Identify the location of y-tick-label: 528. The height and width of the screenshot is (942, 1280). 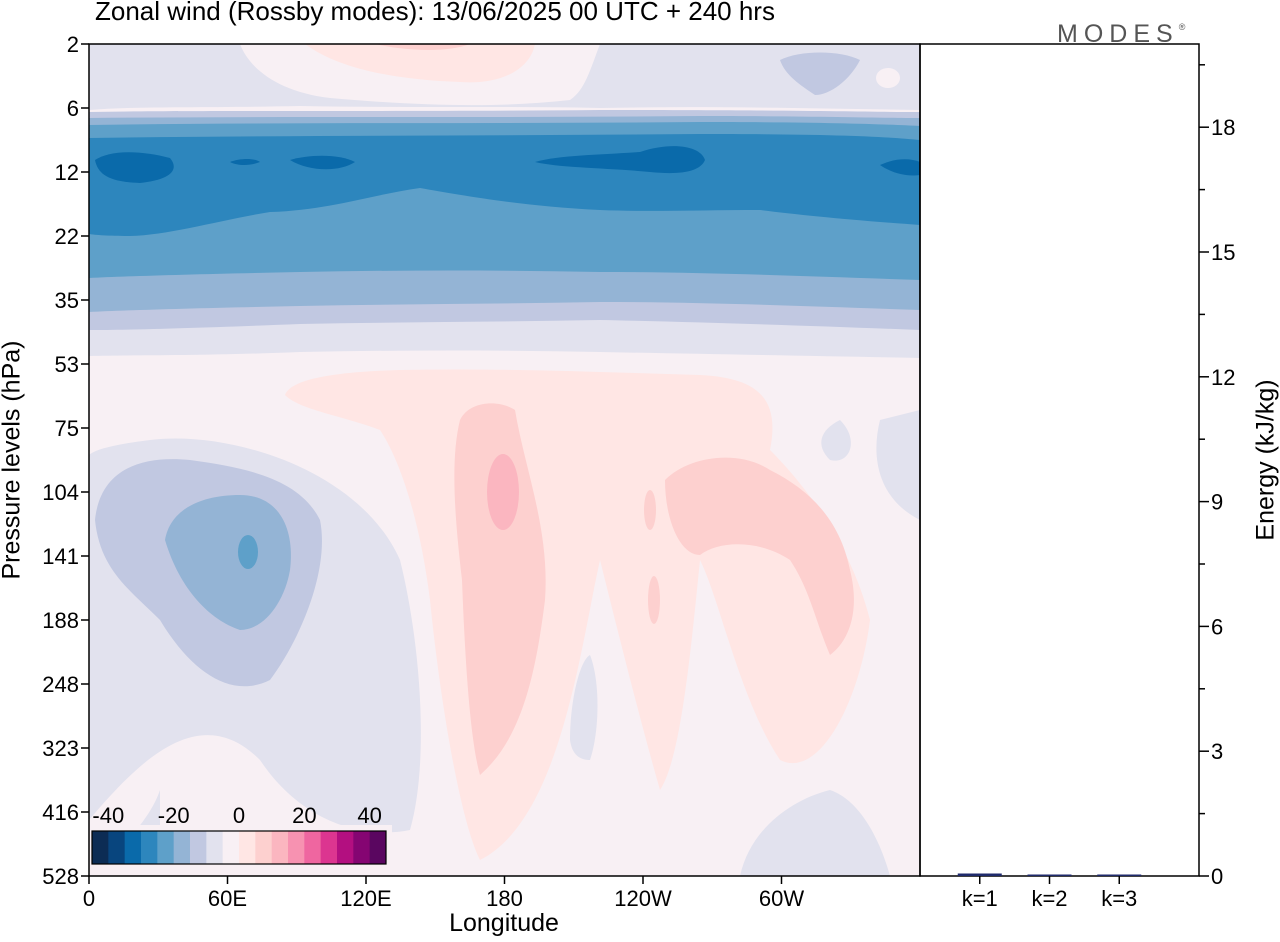
(60, 876).